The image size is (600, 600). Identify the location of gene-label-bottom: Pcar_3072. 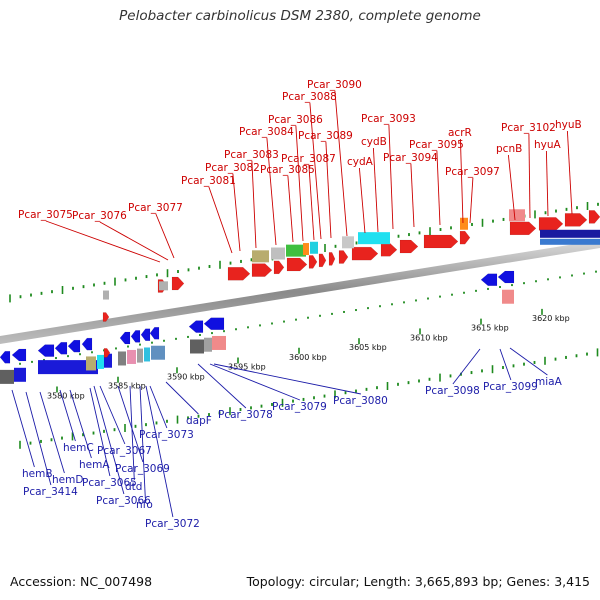
(172, 524).